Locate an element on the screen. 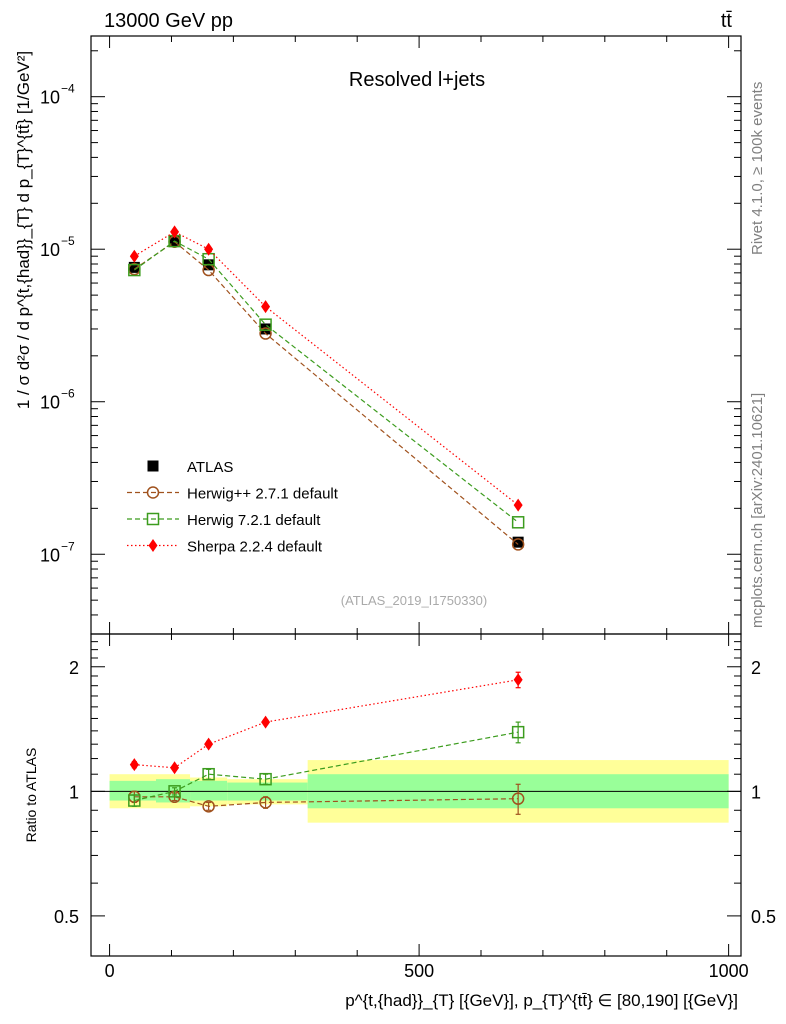  ratio-y-axis-label: Ratio to ATLAS is located at coordinates (31, 795).